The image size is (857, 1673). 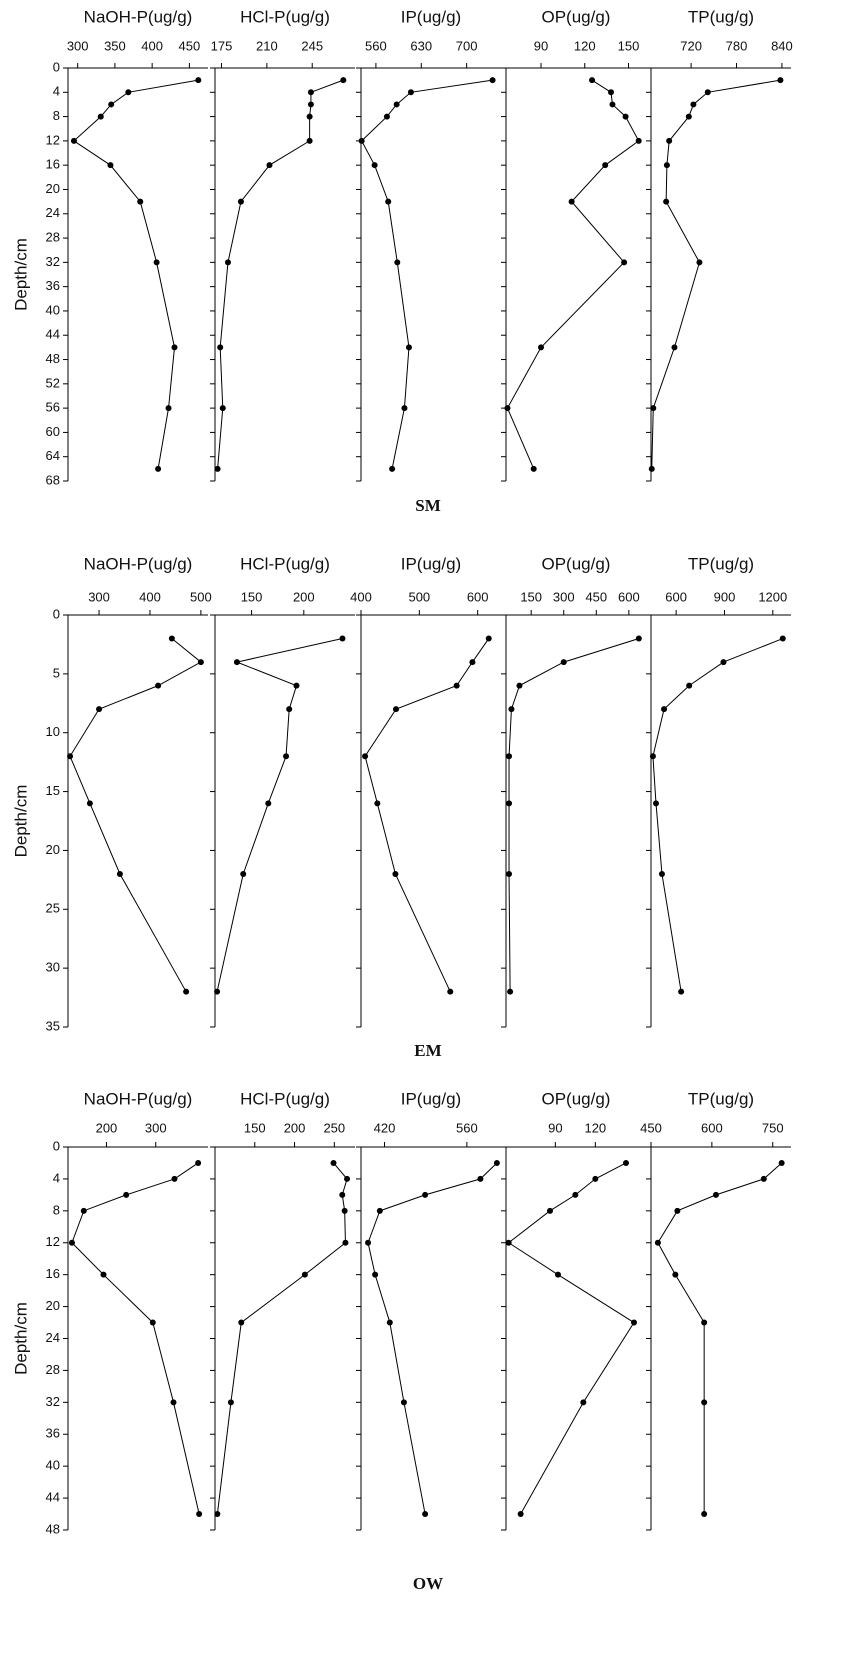 I want to click on y-tick-label: 44, so click(x=53, y=1497).